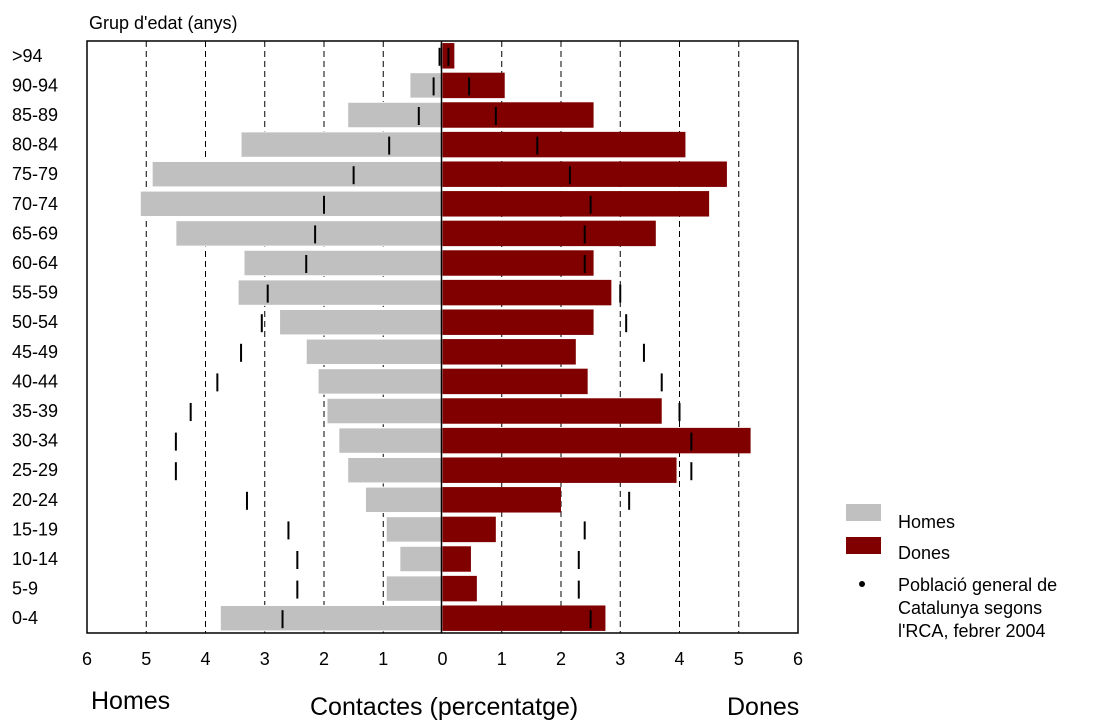 The image size is (1111, 725). I want to click on left-side-label: Homes, so click(130, 701).